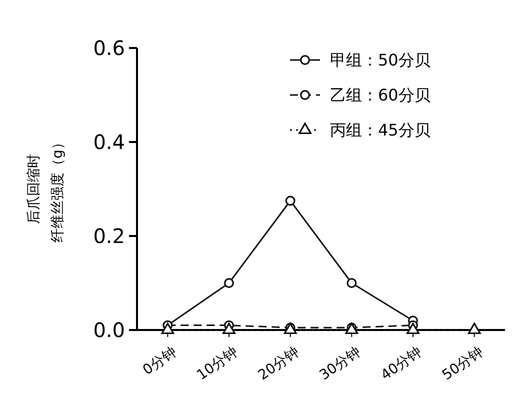 The height and width of the screenshot is (412, 518). Describe the element at coordinates (46, 189) in the screenshot. I see `y-axis-title: 后爪回缩时纤维丝强度（g）` at that location.